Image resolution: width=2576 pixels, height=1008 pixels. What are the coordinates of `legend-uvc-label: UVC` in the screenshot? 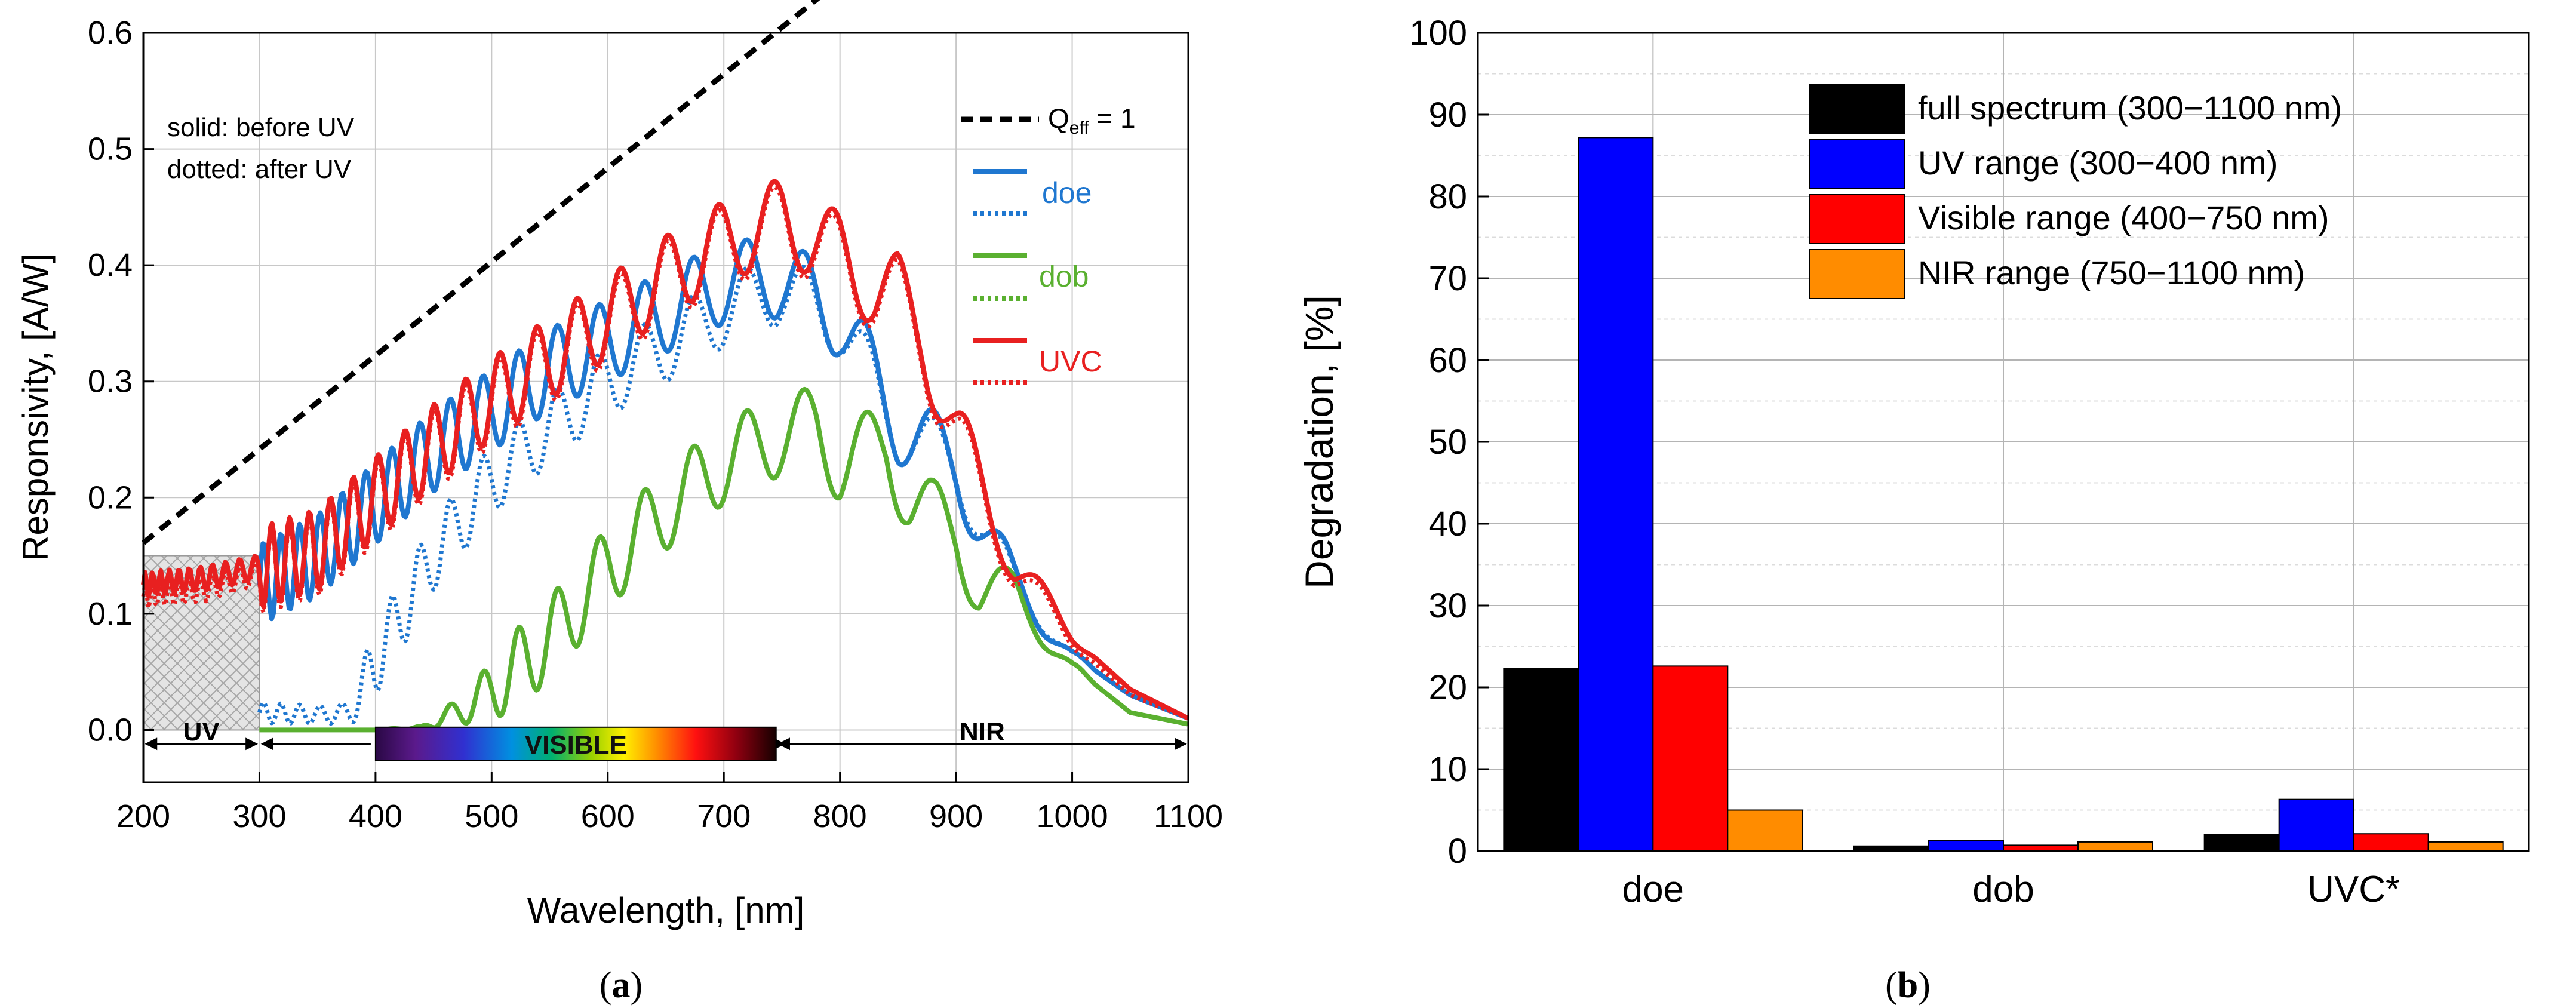 It's located at (1070, 361).